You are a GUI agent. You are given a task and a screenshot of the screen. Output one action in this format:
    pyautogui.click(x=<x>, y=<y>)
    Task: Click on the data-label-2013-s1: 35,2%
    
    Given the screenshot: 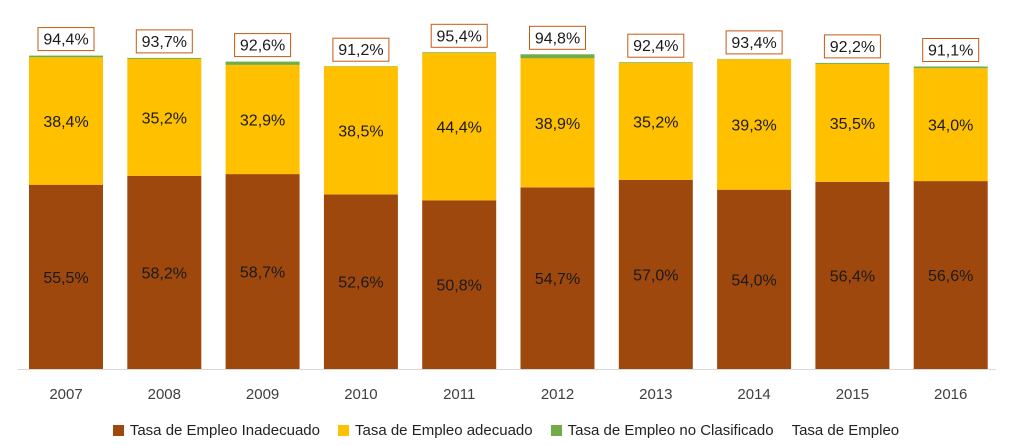 What is the action you would take?
    pyautogui.click(x=655, y=122)
    